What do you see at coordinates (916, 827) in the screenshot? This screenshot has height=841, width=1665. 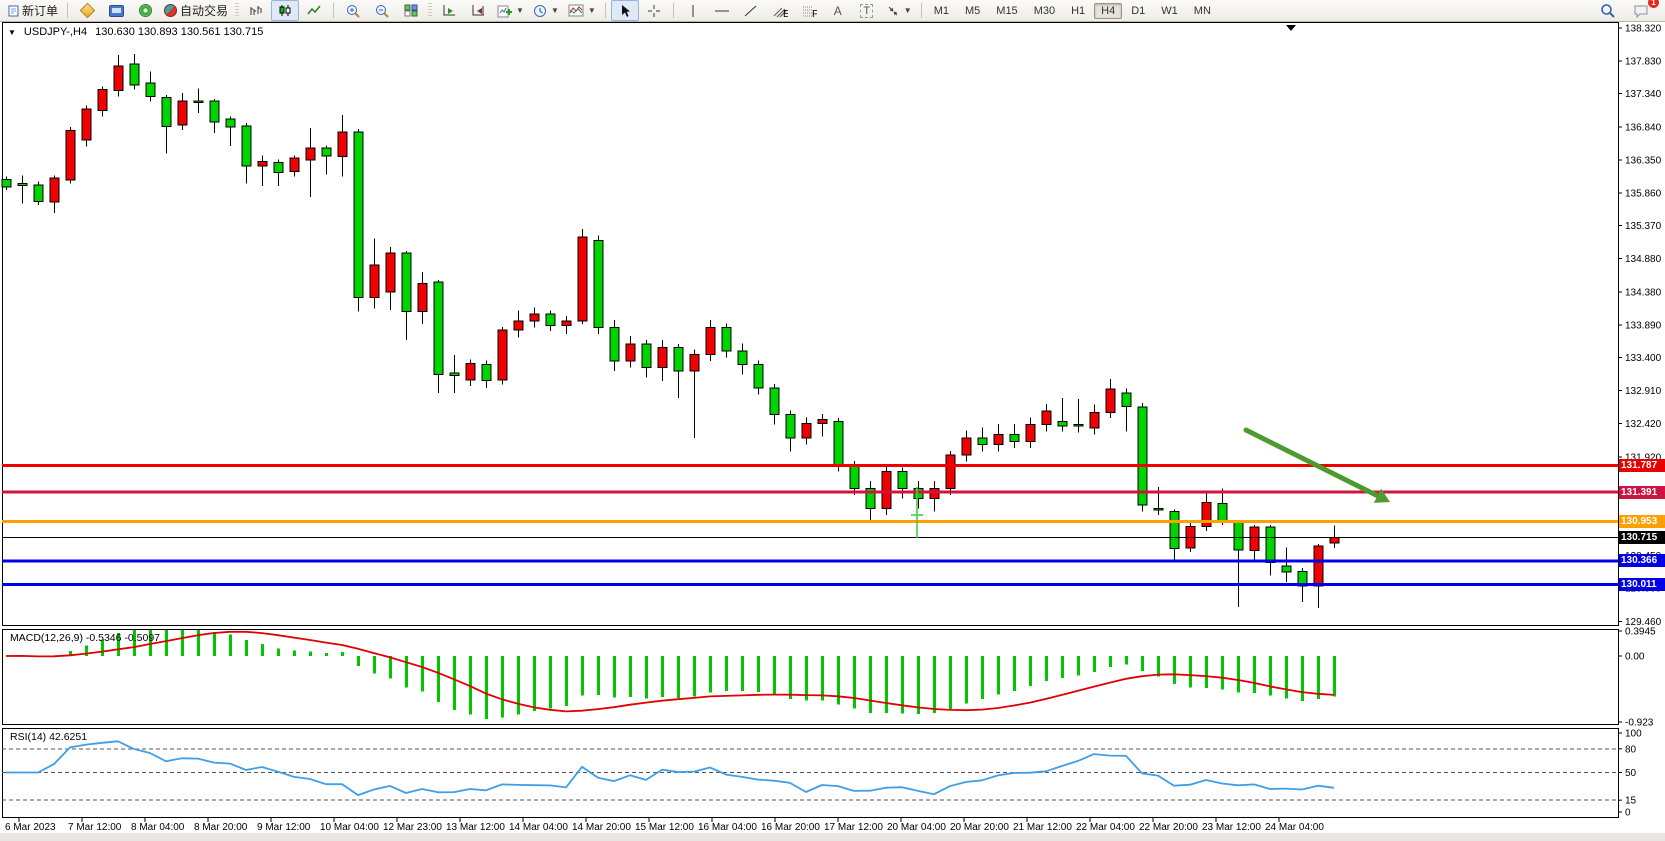 I see `time-axis-label: 20 Mar 04:00` at bounding box center [916, 827].